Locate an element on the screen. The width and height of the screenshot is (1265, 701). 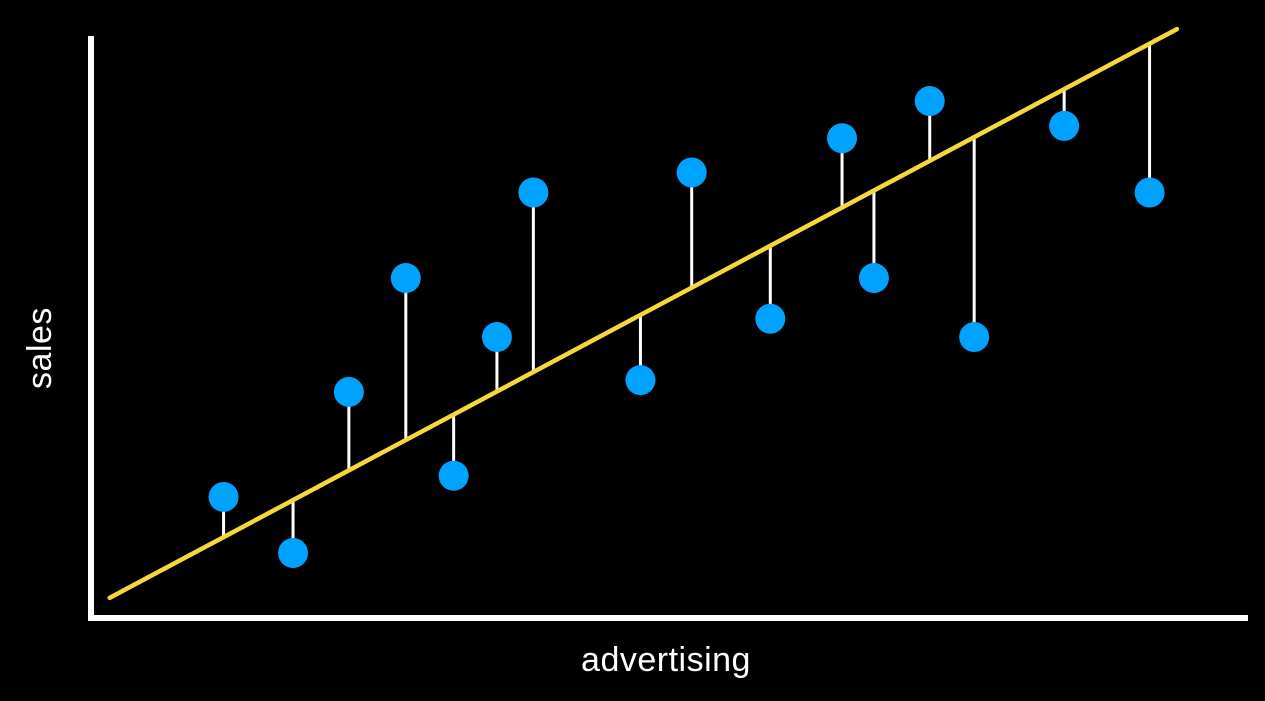
x-axis-label: advertising is located at coordinates (666, 660).